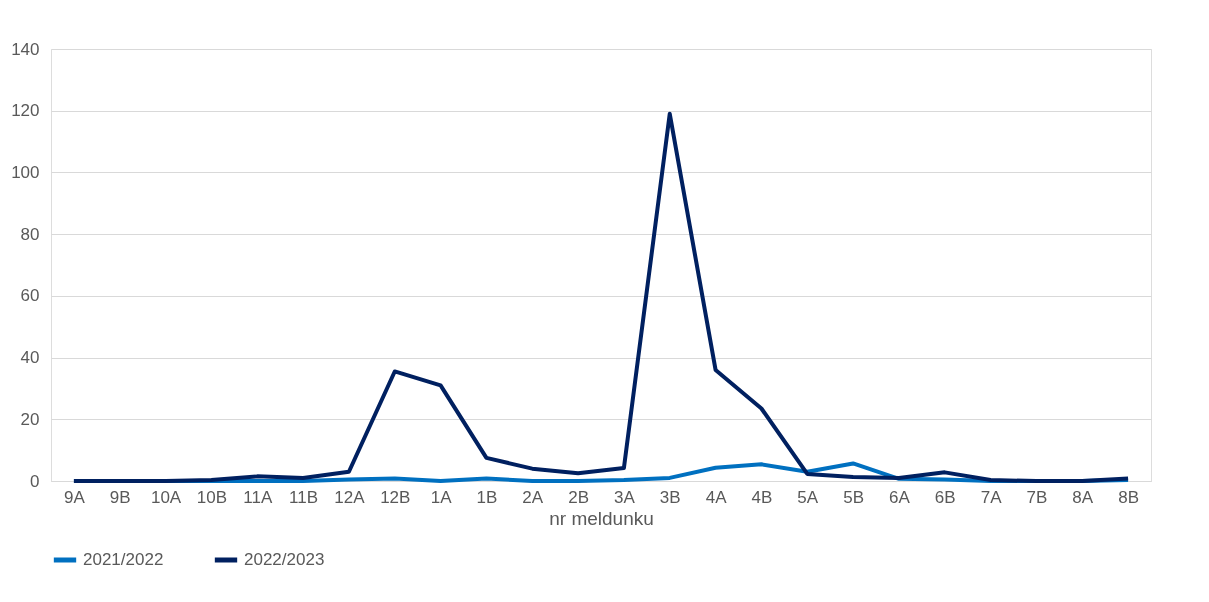  I want to click on x-tick-label: 12A, so click(350, 497).